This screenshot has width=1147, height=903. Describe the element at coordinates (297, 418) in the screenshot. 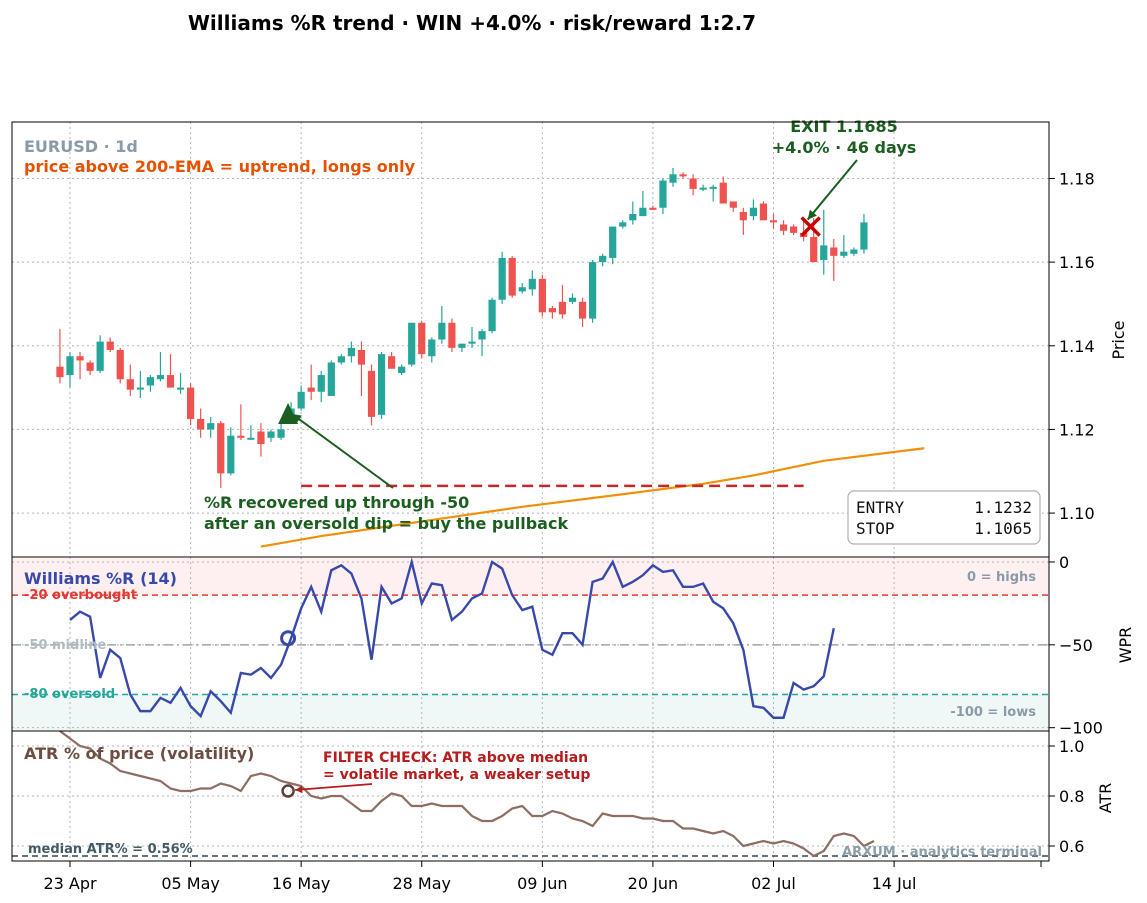

I see `entry-arrow-head` at that location.